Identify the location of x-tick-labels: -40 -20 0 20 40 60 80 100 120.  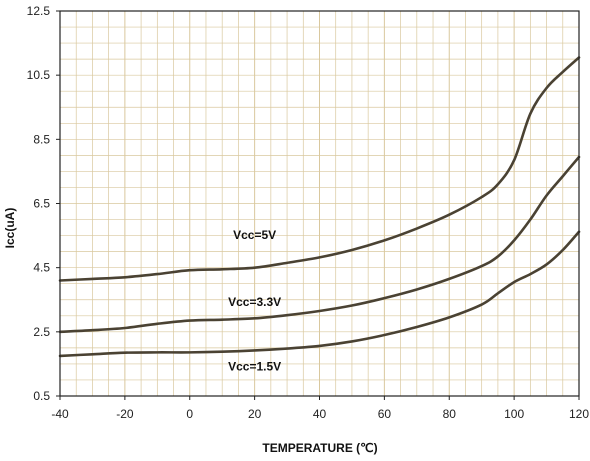
(320, 414).